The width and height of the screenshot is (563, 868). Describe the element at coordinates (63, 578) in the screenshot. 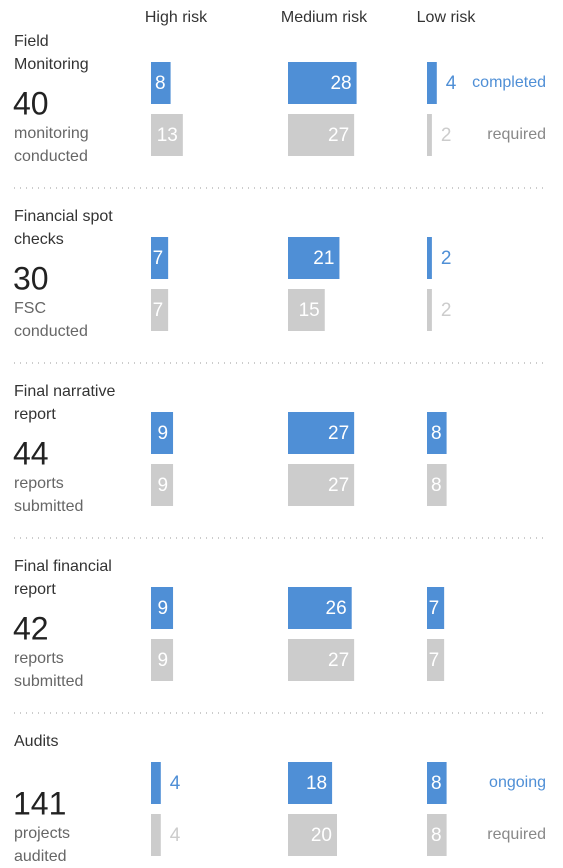

I see `section-title: Final financial report` at that location.